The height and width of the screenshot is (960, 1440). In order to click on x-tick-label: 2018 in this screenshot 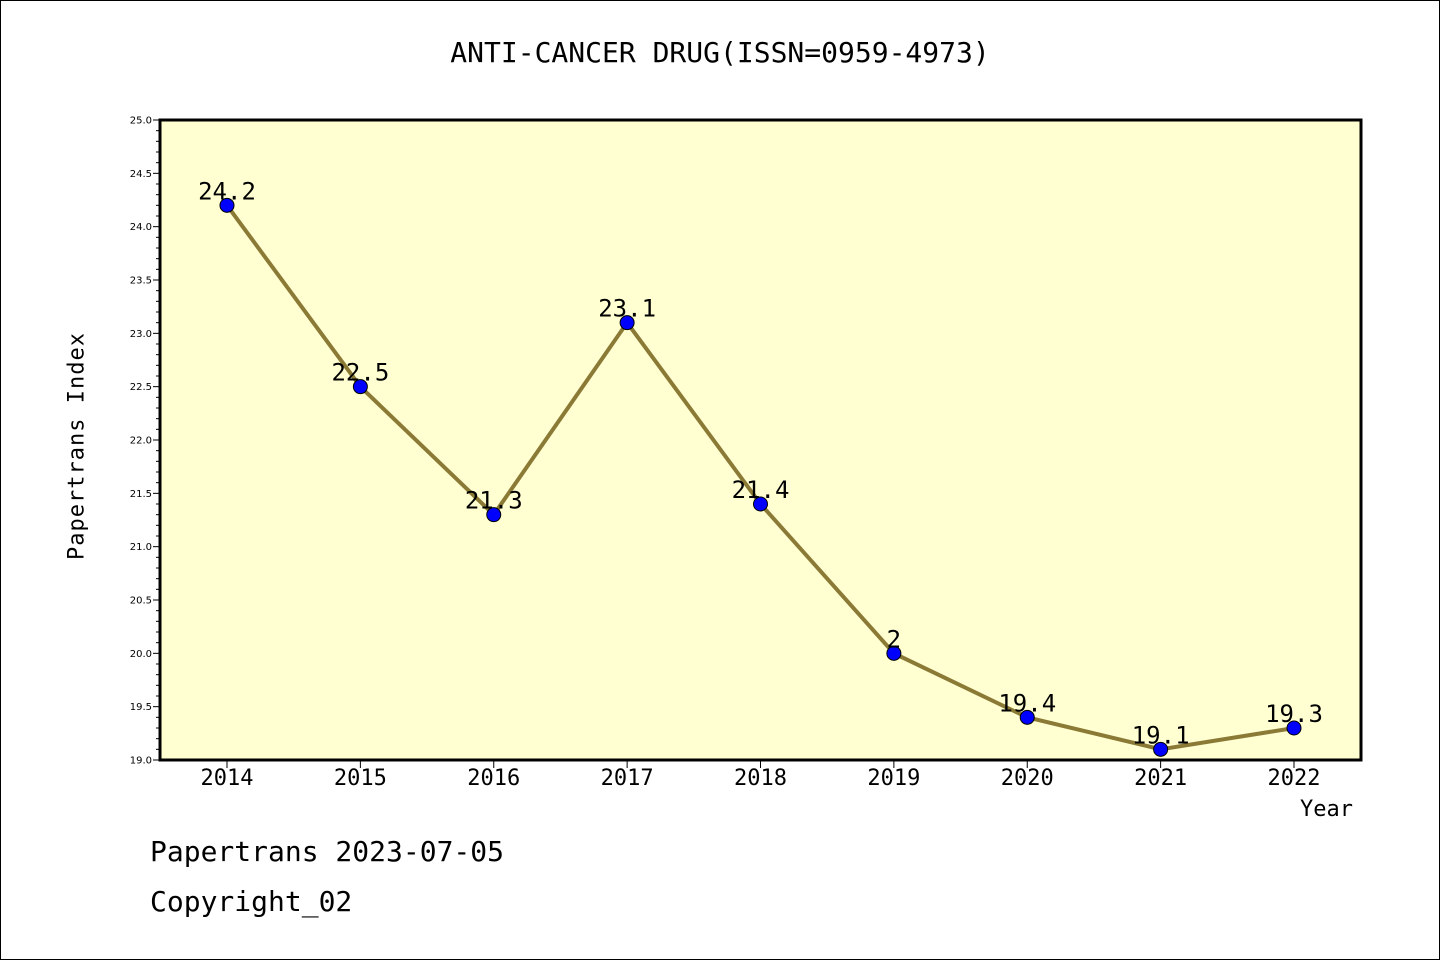, I will do `click(760, 778)`.